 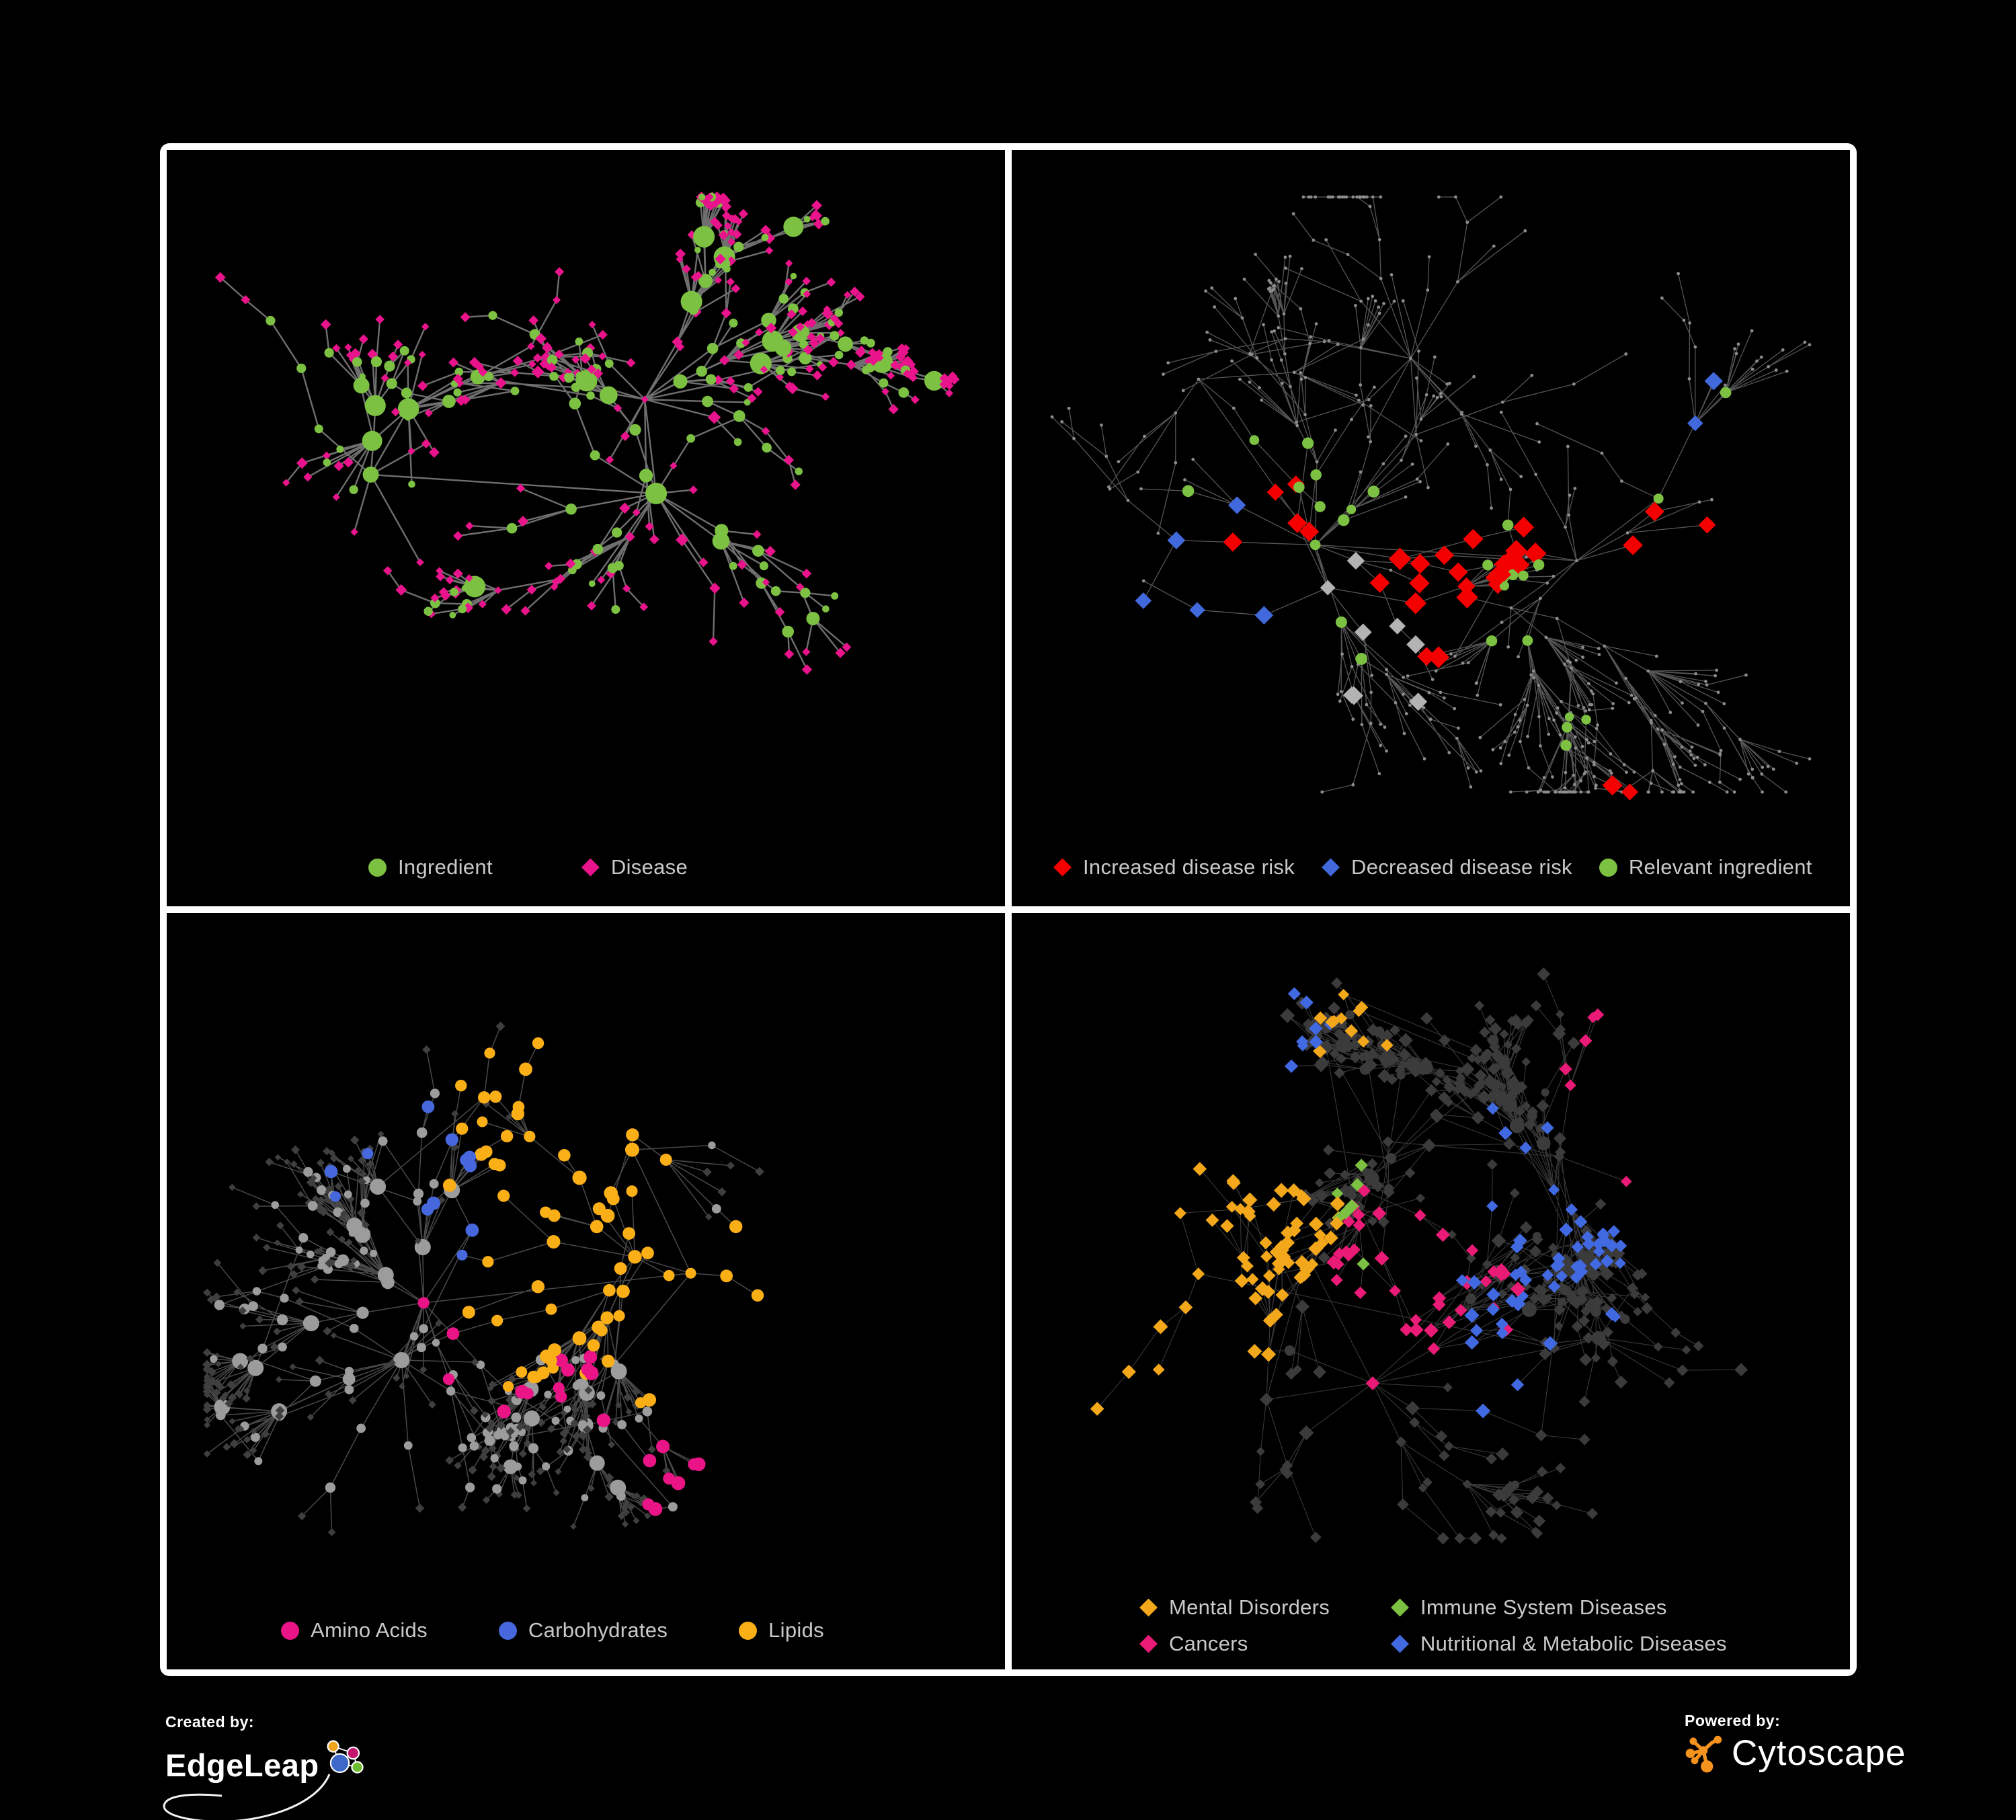 I want to click on legend-item-increased-disease-risk: Increased disease risk, so click(x=1174, y=867).